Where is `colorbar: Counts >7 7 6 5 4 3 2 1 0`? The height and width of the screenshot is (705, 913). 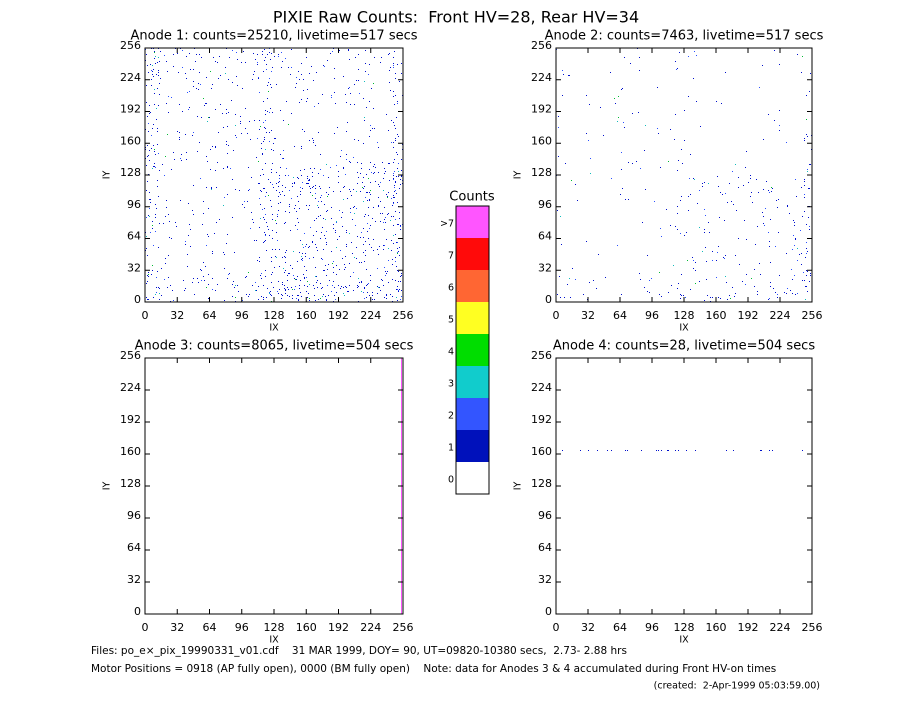 colorbar: Counts >7 7 6 5 4 3 2 1 0 is located at coordinates (467, 342).